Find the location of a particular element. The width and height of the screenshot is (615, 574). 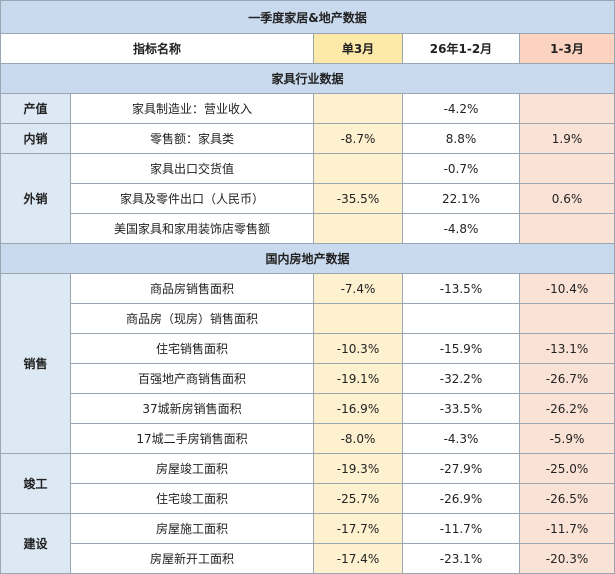

value-q1: -13.1% is located at coordinates (566, 348).